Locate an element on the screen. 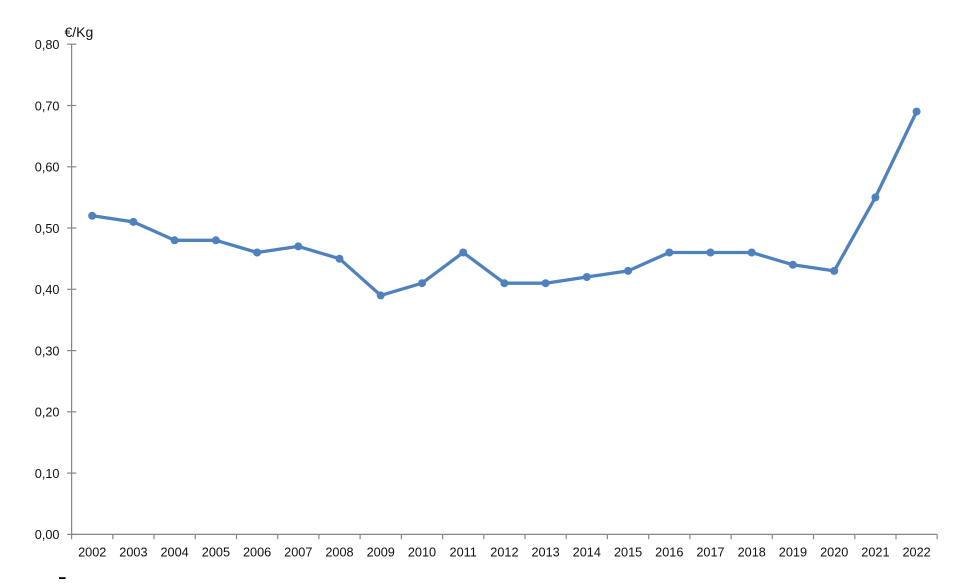 This screenshot has height=584, width=966. svg-text: 2010 is located at coordinates (422, 553).